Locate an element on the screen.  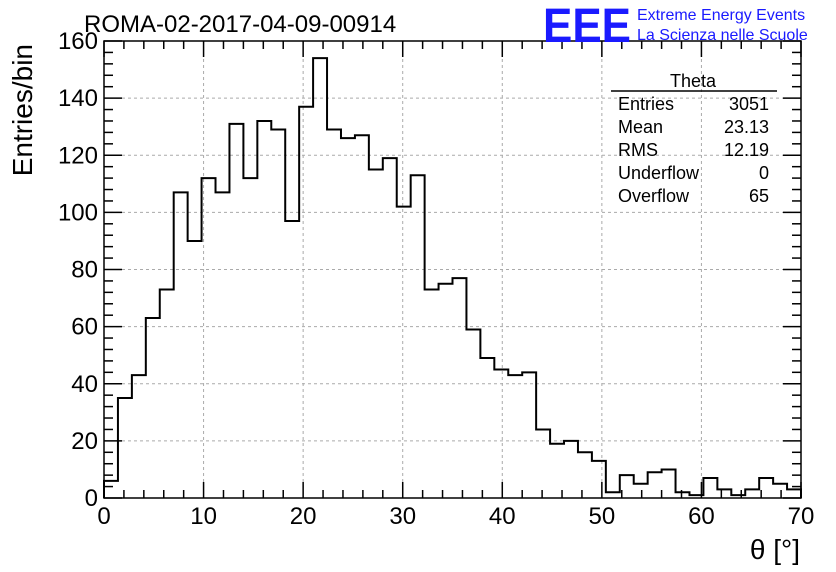
stats-title: Theta is located at coordinates (693, 81).